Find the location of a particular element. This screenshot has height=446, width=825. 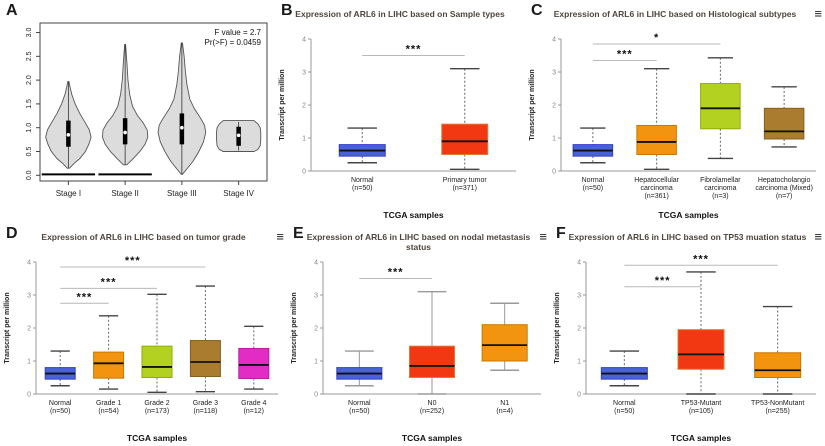

svg-text: 2.0 is located at coordinates (29, 80).